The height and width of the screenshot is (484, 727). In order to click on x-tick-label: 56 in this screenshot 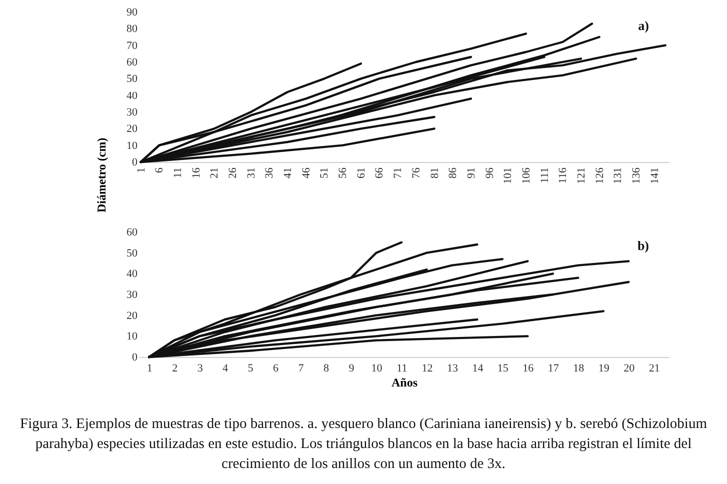, I will do `click(343, 172)`.